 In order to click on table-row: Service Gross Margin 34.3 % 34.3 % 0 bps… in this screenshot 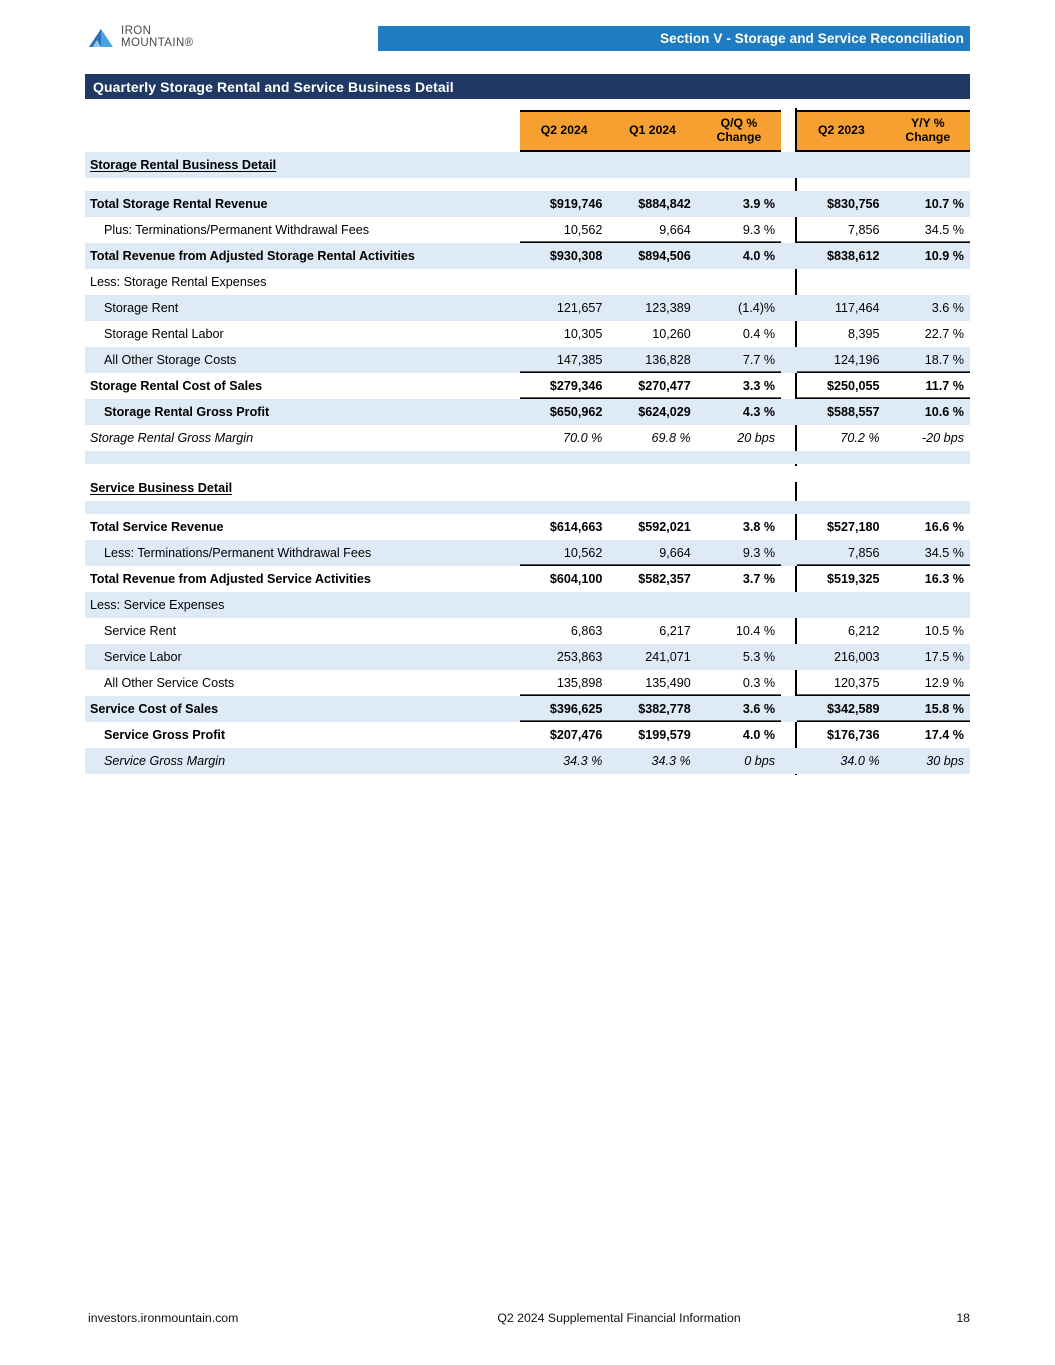, I will do `click(527, 761)`.